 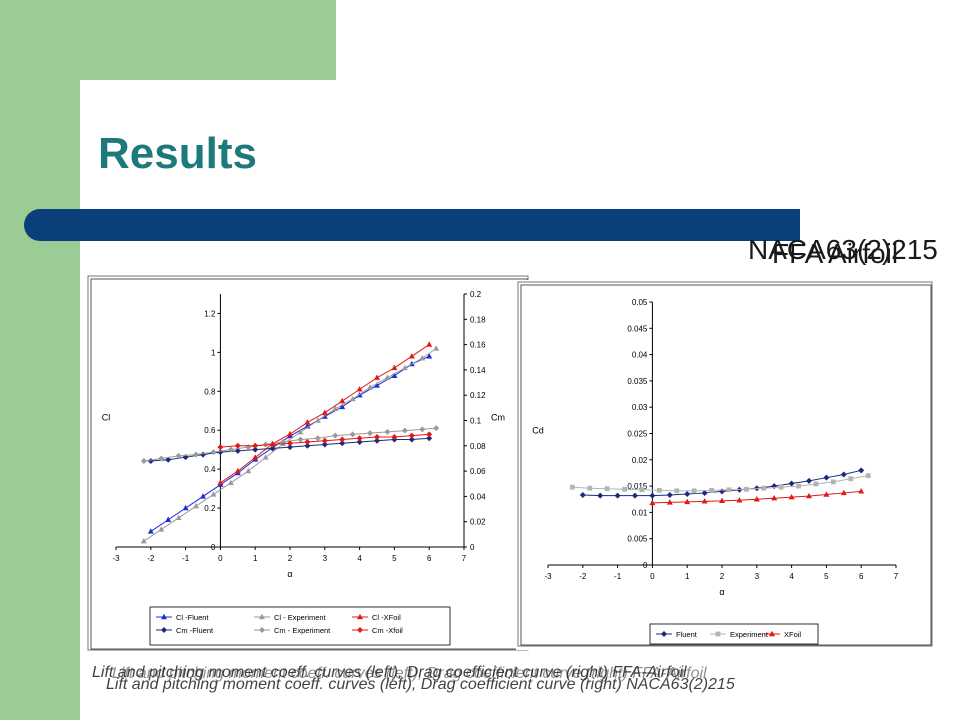 What do you see at coordinates (478, 496) in the screenshot?
I see `y2-tick-label: 0.04` at bounding box center [478, 496].